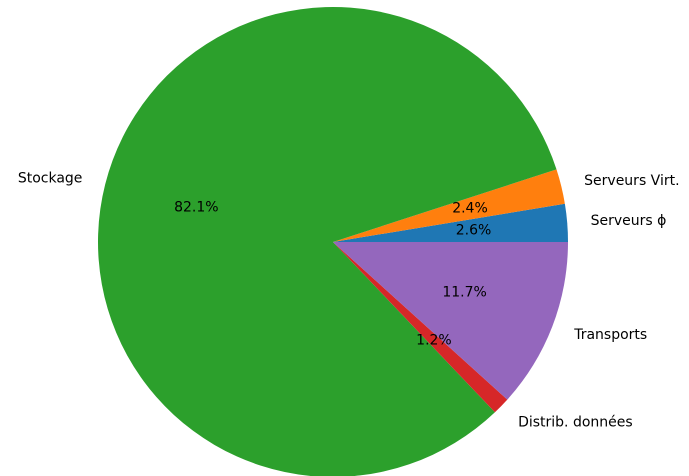 The height and width of the screenshot is (476, 689). I want to click on pie-slice-transports, so click(450, 321).